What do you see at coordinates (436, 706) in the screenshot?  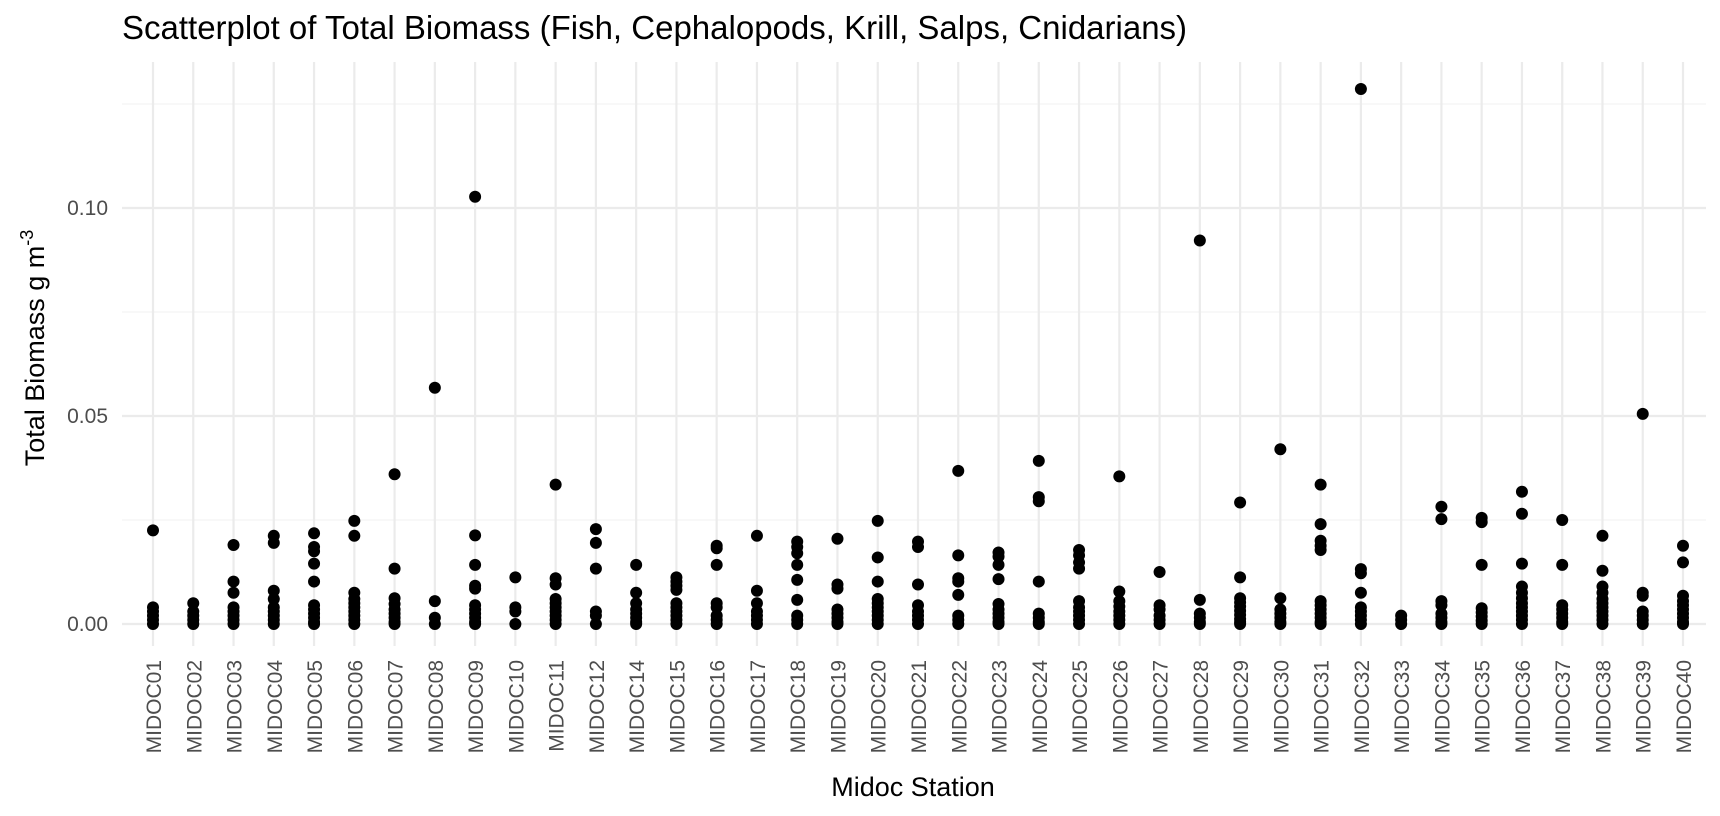 I see `x-tick-label: MIDOC08` at bounding box center [436, 706].